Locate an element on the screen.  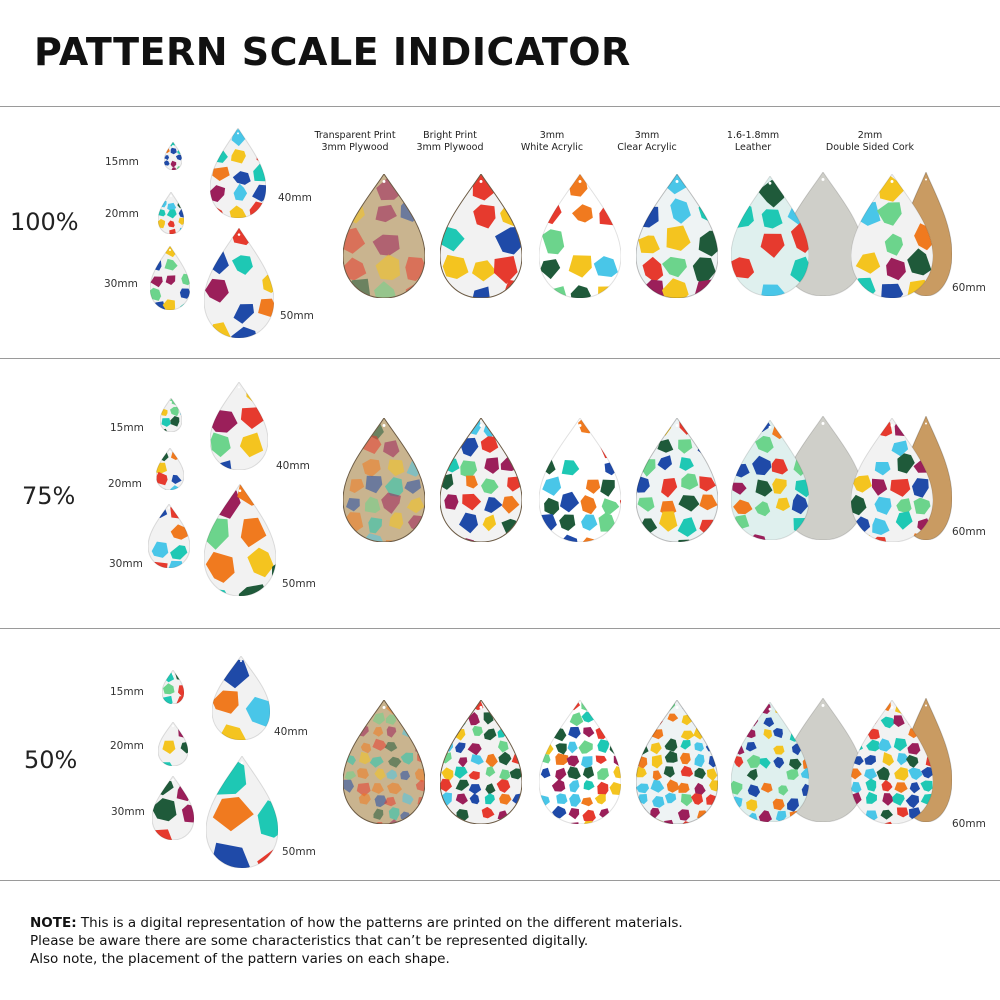
material-label: 2mm Double Sided Cork is located at coordinates (870, 142).